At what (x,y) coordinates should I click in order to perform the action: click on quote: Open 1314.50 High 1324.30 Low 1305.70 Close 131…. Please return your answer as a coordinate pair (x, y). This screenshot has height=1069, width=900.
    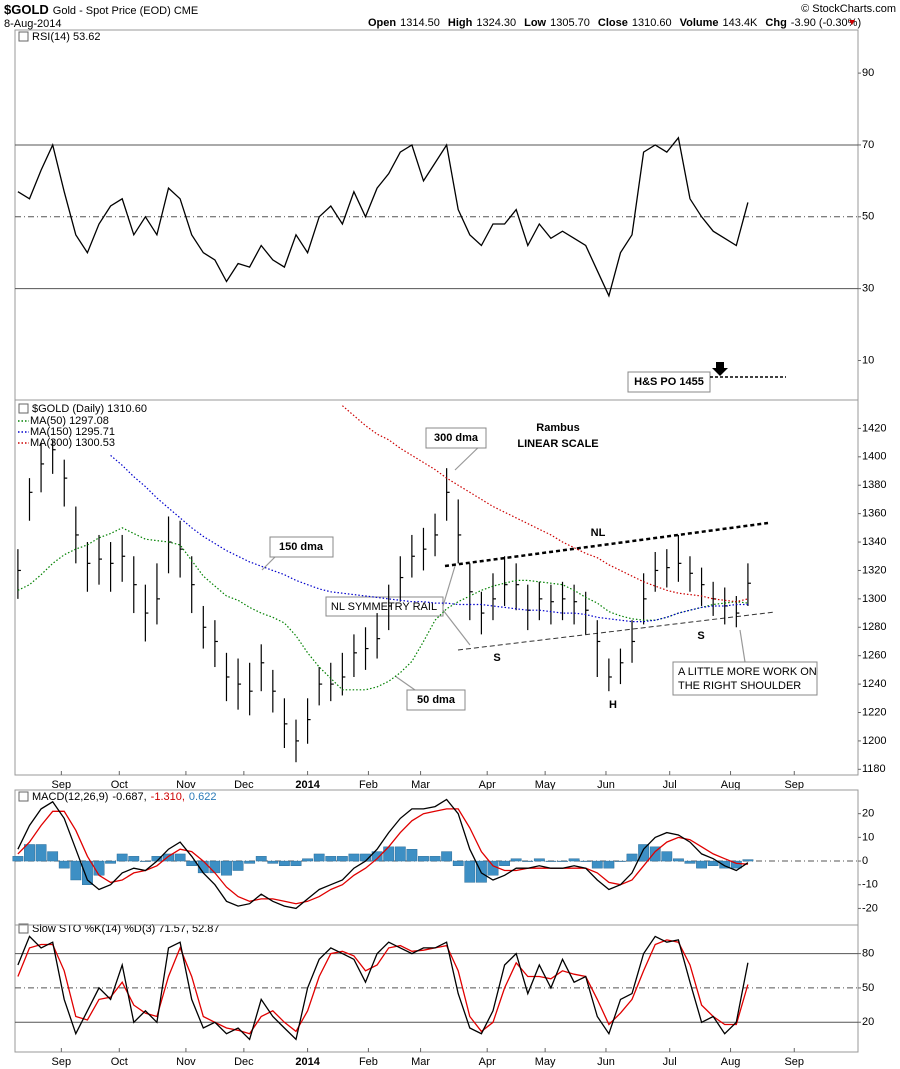
    Looking at the image, I should click on (614, 23).